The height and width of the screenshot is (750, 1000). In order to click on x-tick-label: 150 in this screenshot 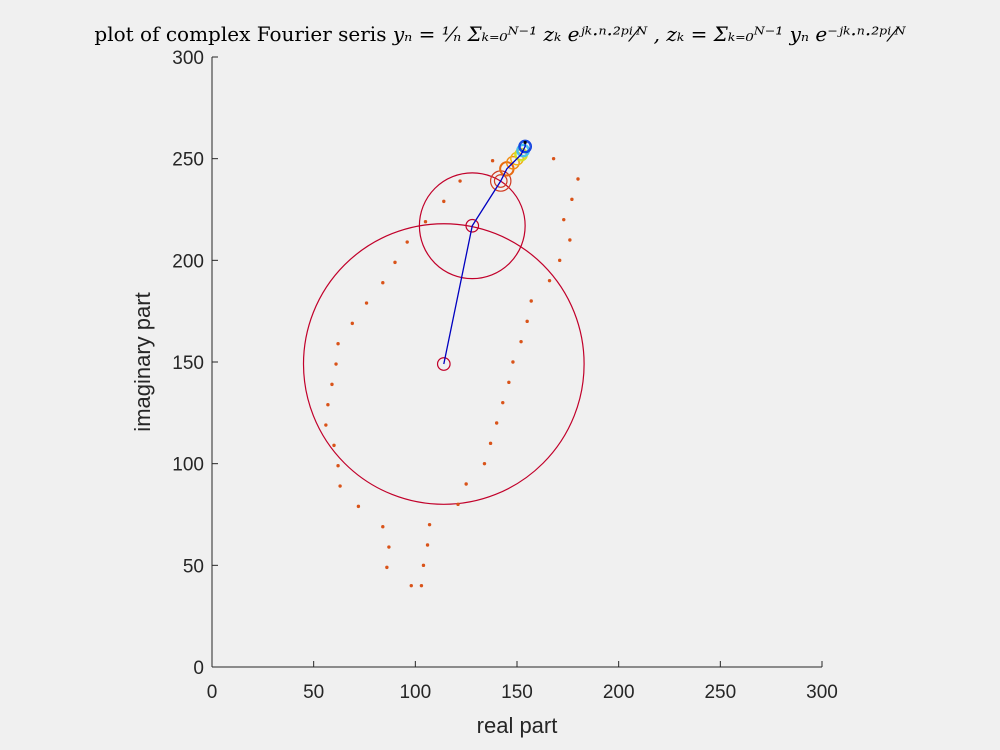, I will do `click(517, 692)`.